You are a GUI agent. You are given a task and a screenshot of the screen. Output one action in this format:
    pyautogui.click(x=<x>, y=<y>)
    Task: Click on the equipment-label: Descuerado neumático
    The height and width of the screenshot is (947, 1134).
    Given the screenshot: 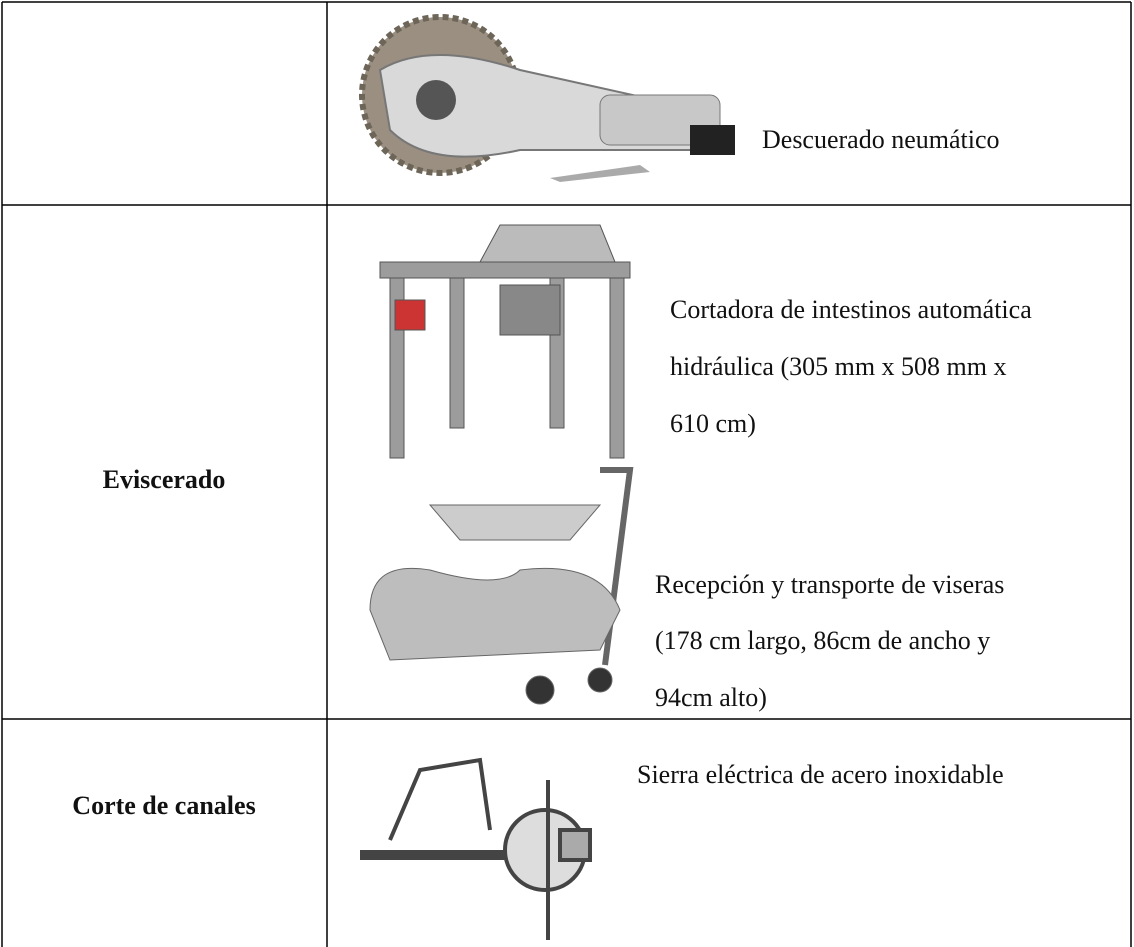 What is the action you would take?
    pyautogui.click(x=881, y=139)
    